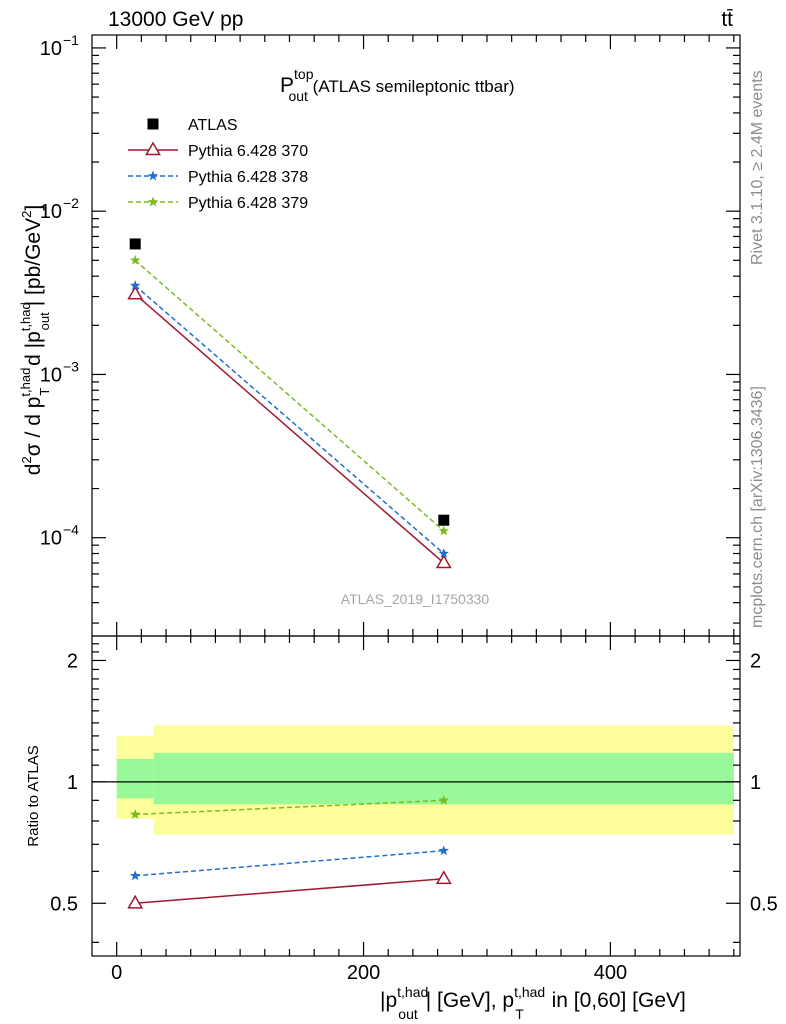 Image resolution: width=786 pixels, height=1024 pixels. I want to click on analysis-watermark: ATLAS_2019_I1750330, so click(415, 599).